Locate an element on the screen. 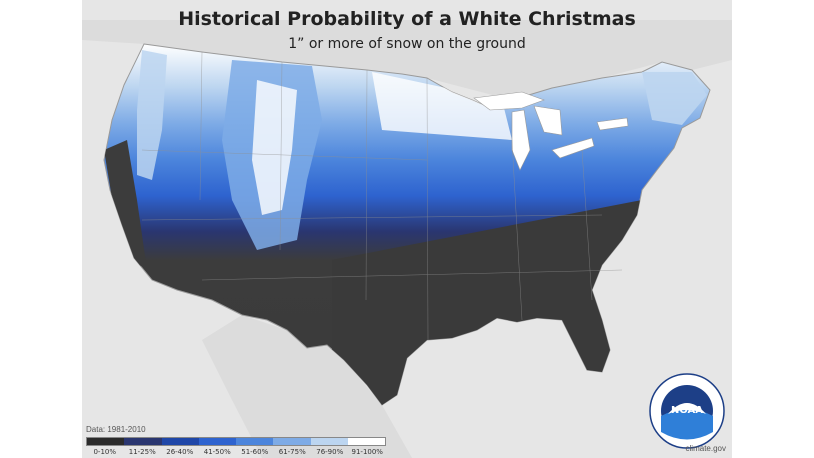  rockies-peaks is located at coordinates (274, 147).